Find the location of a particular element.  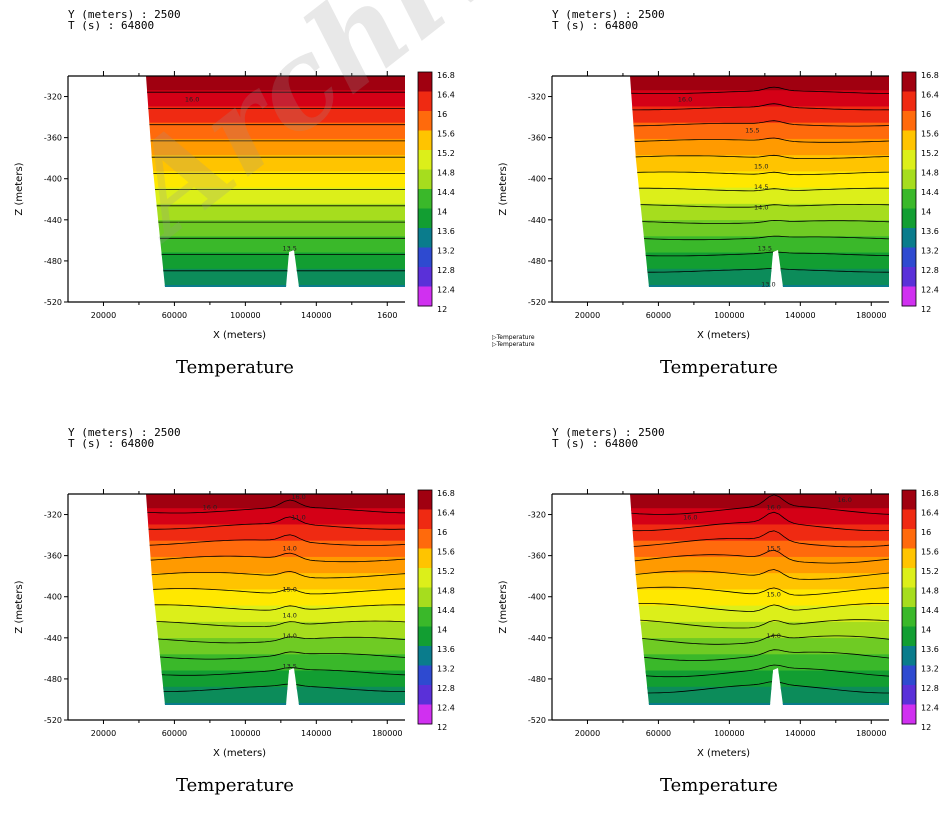

y-tick-label: -480 is located at coordinates (537, 679).